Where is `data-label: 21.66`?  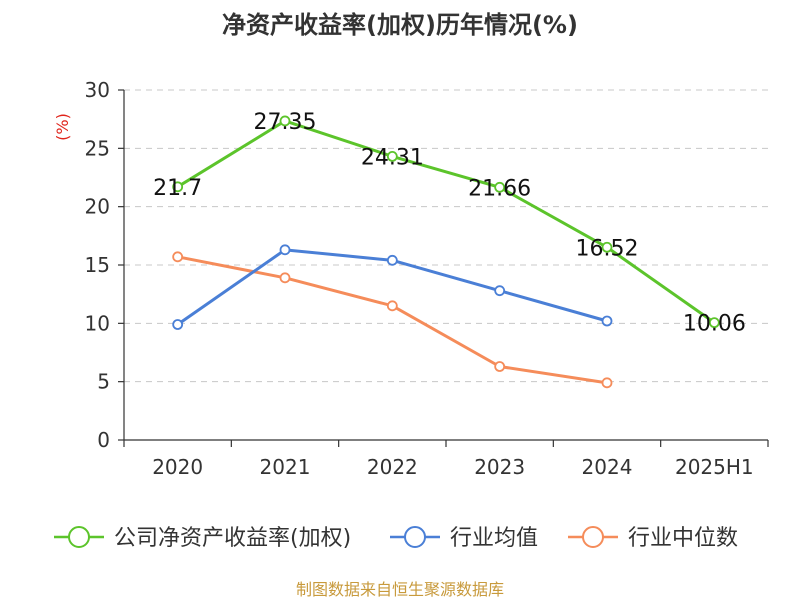
data-label: 21.66 is located at coordinates (499, 188).